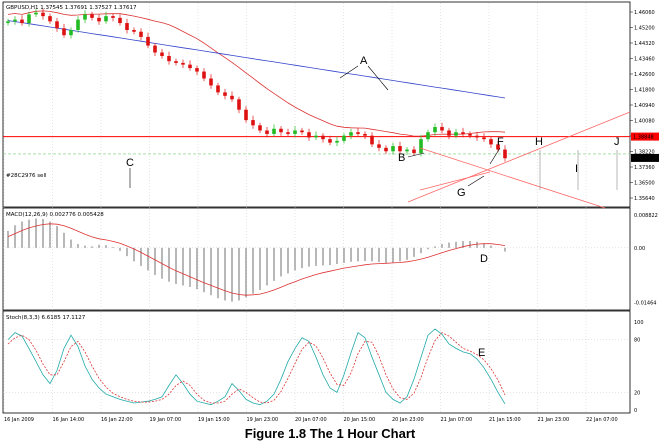 The height and width of the screenshot is (442, 660). What do you see at coordinates (643, 138) in the screenshot?
I see `order-price-tag-text: 1.38848` at bounding box center [643, 138].